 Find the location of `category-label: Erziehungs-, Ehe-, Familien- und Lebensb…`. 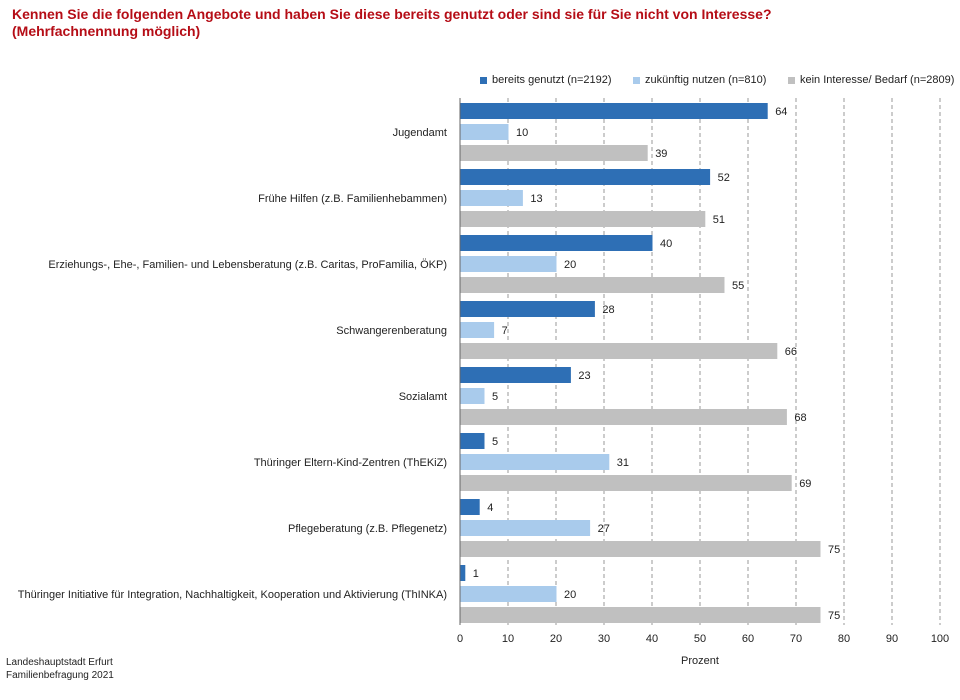

category-label: Erziehungs-, Ehe-, Familien- und Lebensb… is located at coordinates (247, 265).